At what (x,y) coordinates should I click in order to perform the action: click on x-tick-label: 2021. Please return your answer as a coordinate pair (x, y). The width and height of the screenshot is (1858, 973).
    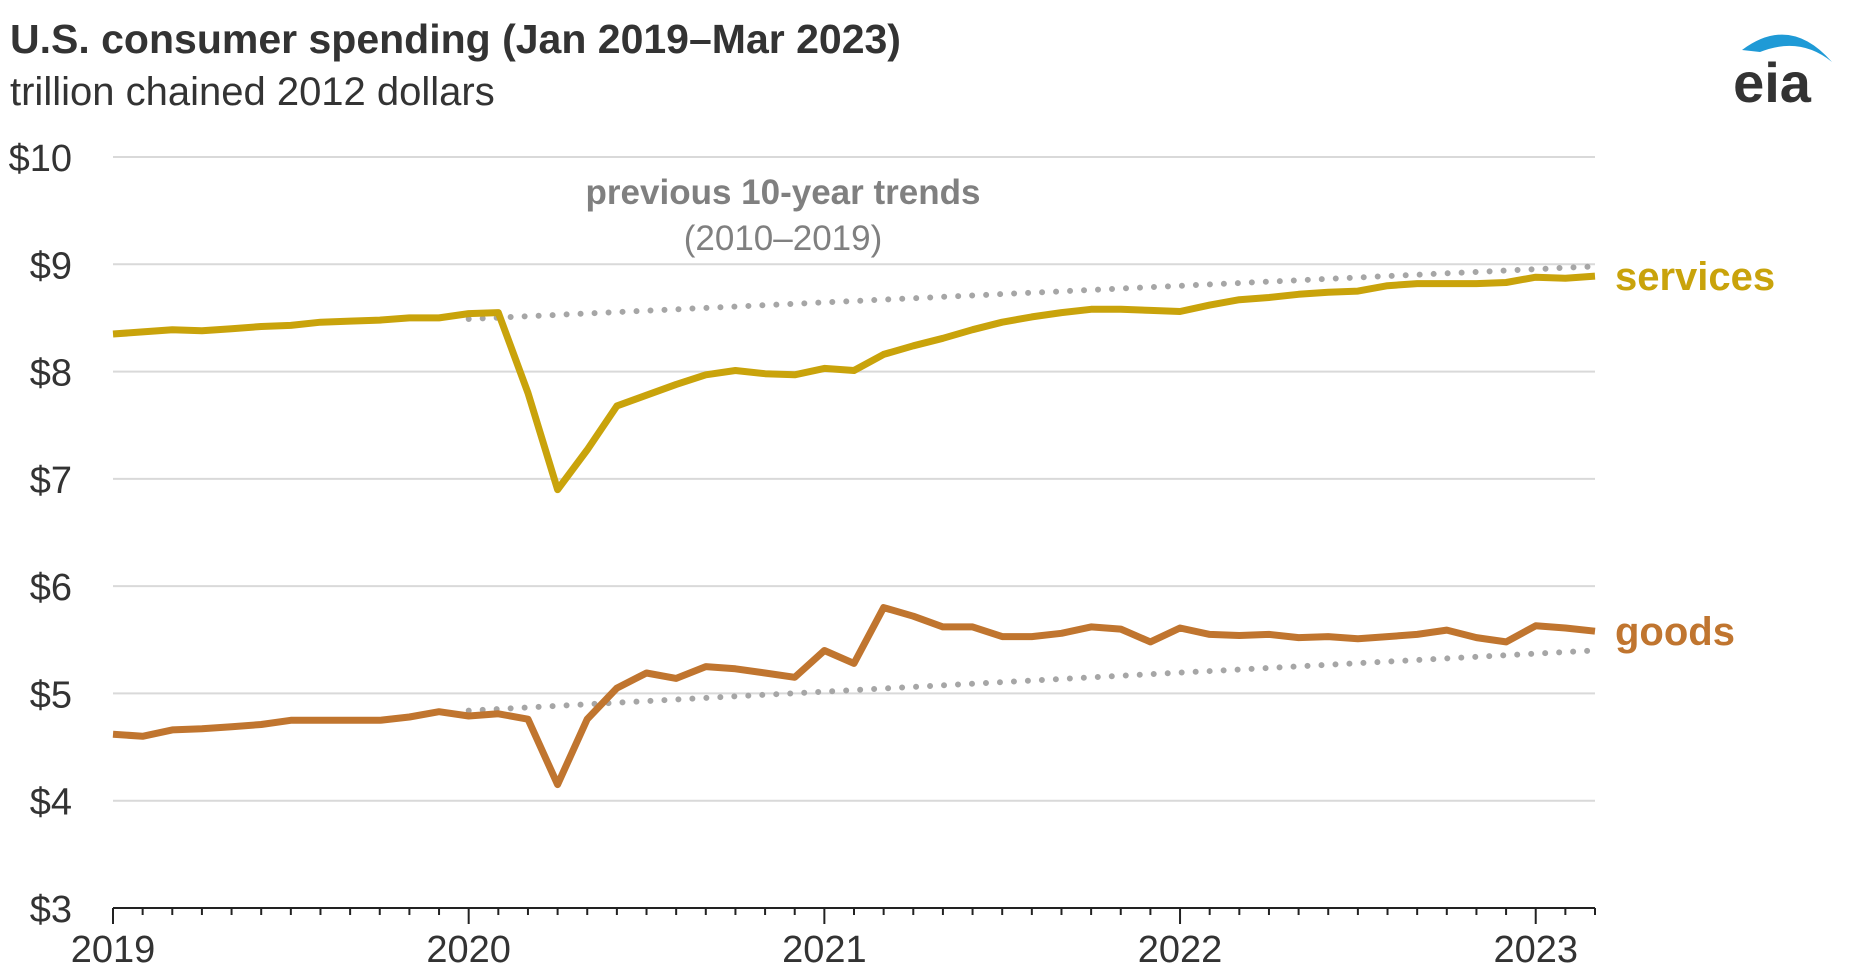
    Looking at the image, I should click on (824, 950).